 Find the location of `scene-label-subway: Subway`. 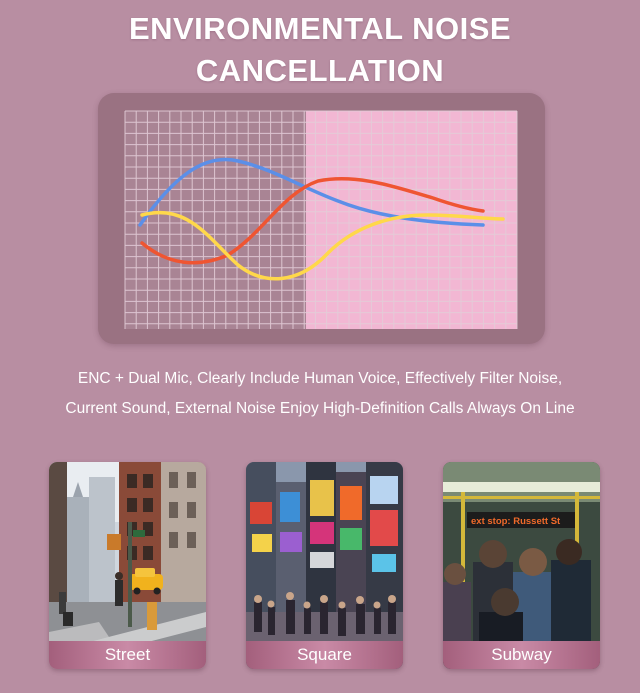

scene-label-subway: Subway is located at coordinates (521, 655).